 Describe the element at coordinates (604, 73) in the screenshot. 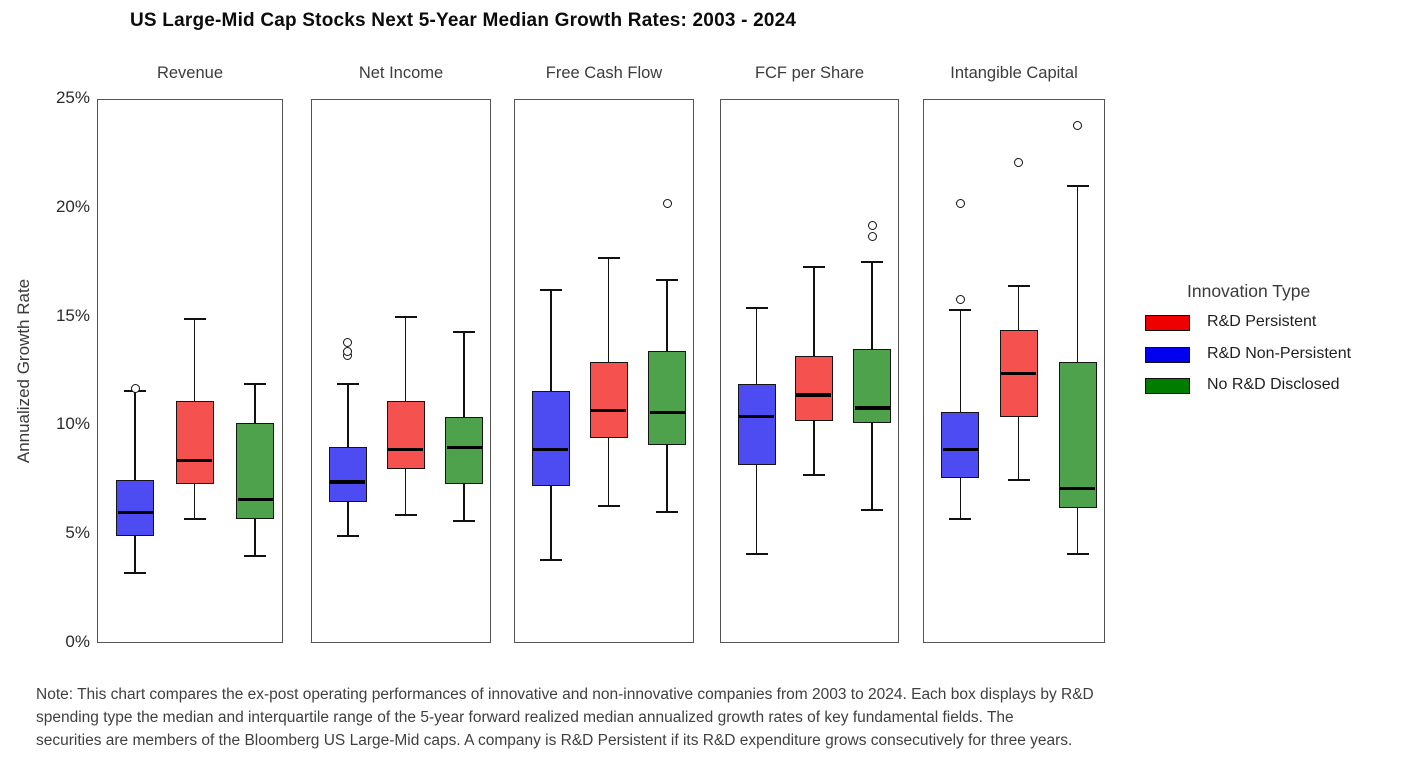

I see `panel-title-free-cash-flow: Free Cash Flow` at that location.